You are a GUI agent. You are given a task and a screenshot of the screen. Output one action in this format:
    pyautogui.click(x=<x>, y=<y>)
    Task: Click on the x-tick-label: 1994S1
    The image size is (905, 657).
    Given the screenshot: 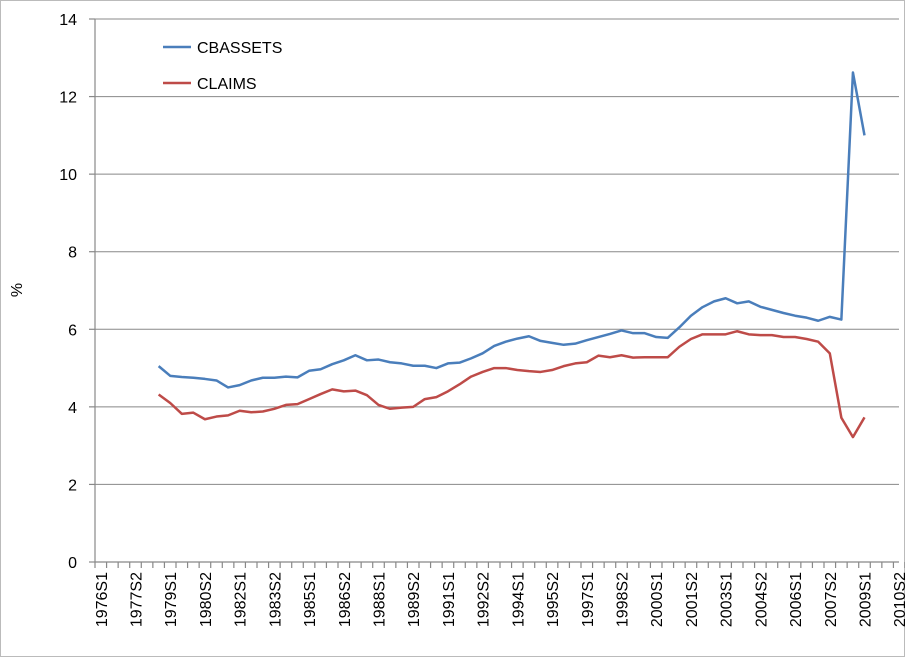 What is the action you would take?
    pyautogui.click(x=518, y=599)
    